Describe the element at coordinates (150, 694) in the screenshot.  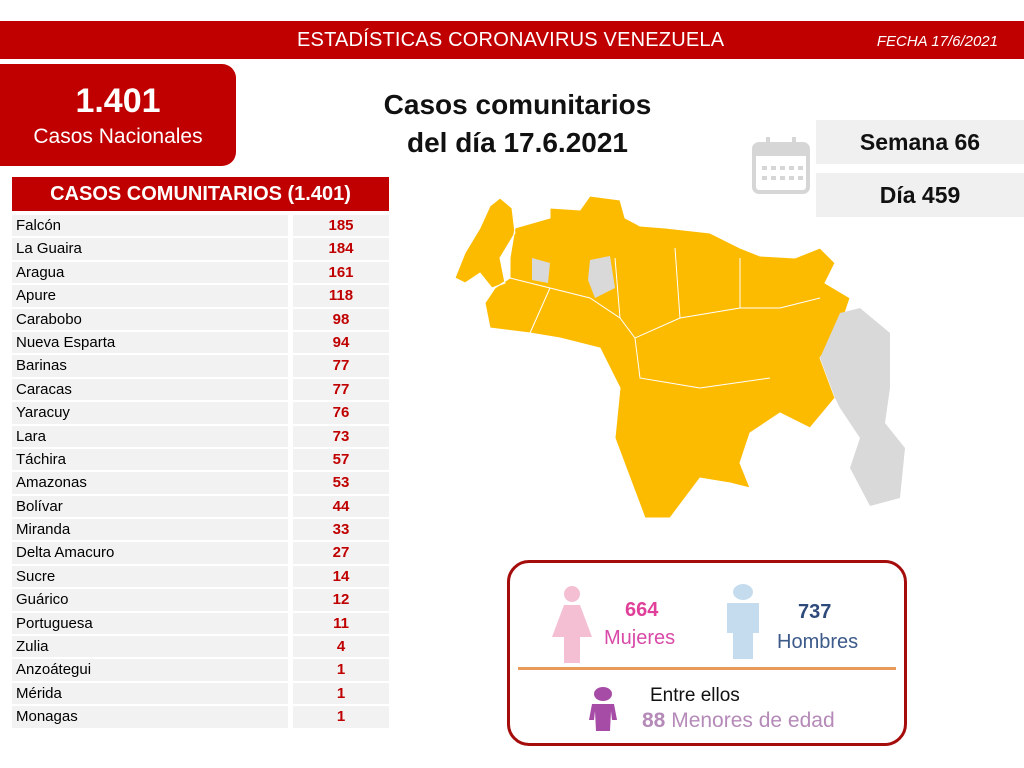
I see `state-name: Mérida` at that location.